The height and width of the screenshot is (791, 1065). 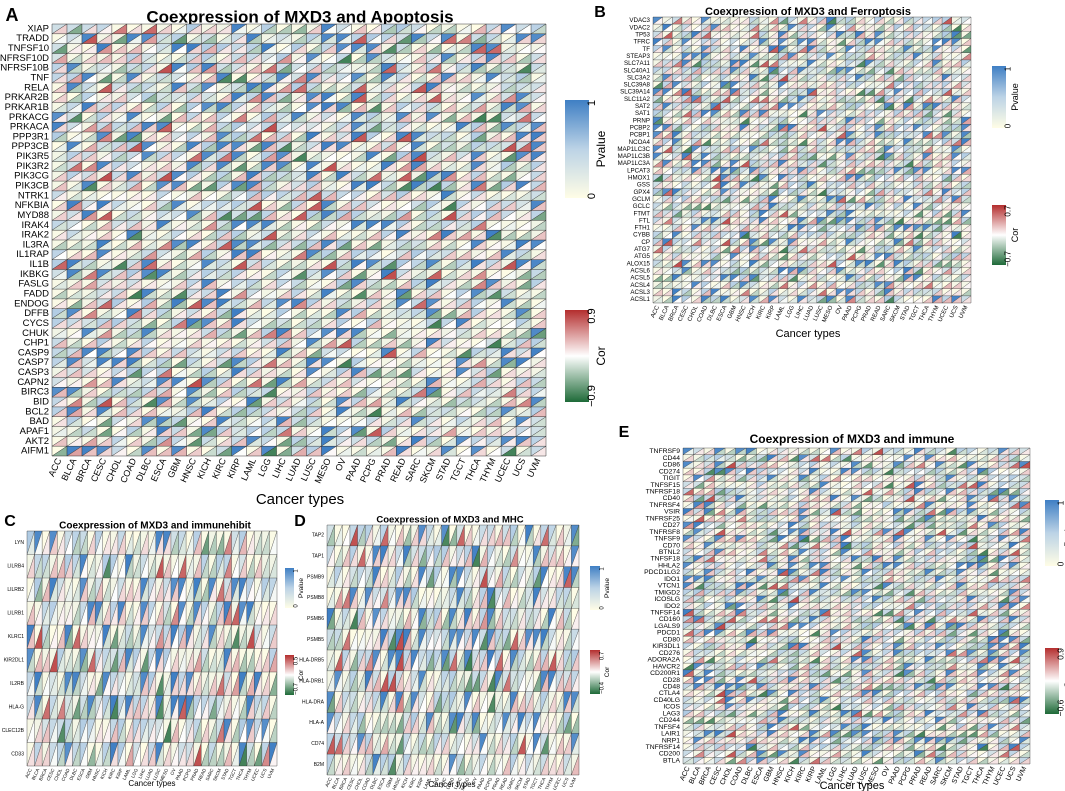 I want to click on panel-a-title: Coexpression of MXD3 and Apoptosis, so click(x=299, y=16).